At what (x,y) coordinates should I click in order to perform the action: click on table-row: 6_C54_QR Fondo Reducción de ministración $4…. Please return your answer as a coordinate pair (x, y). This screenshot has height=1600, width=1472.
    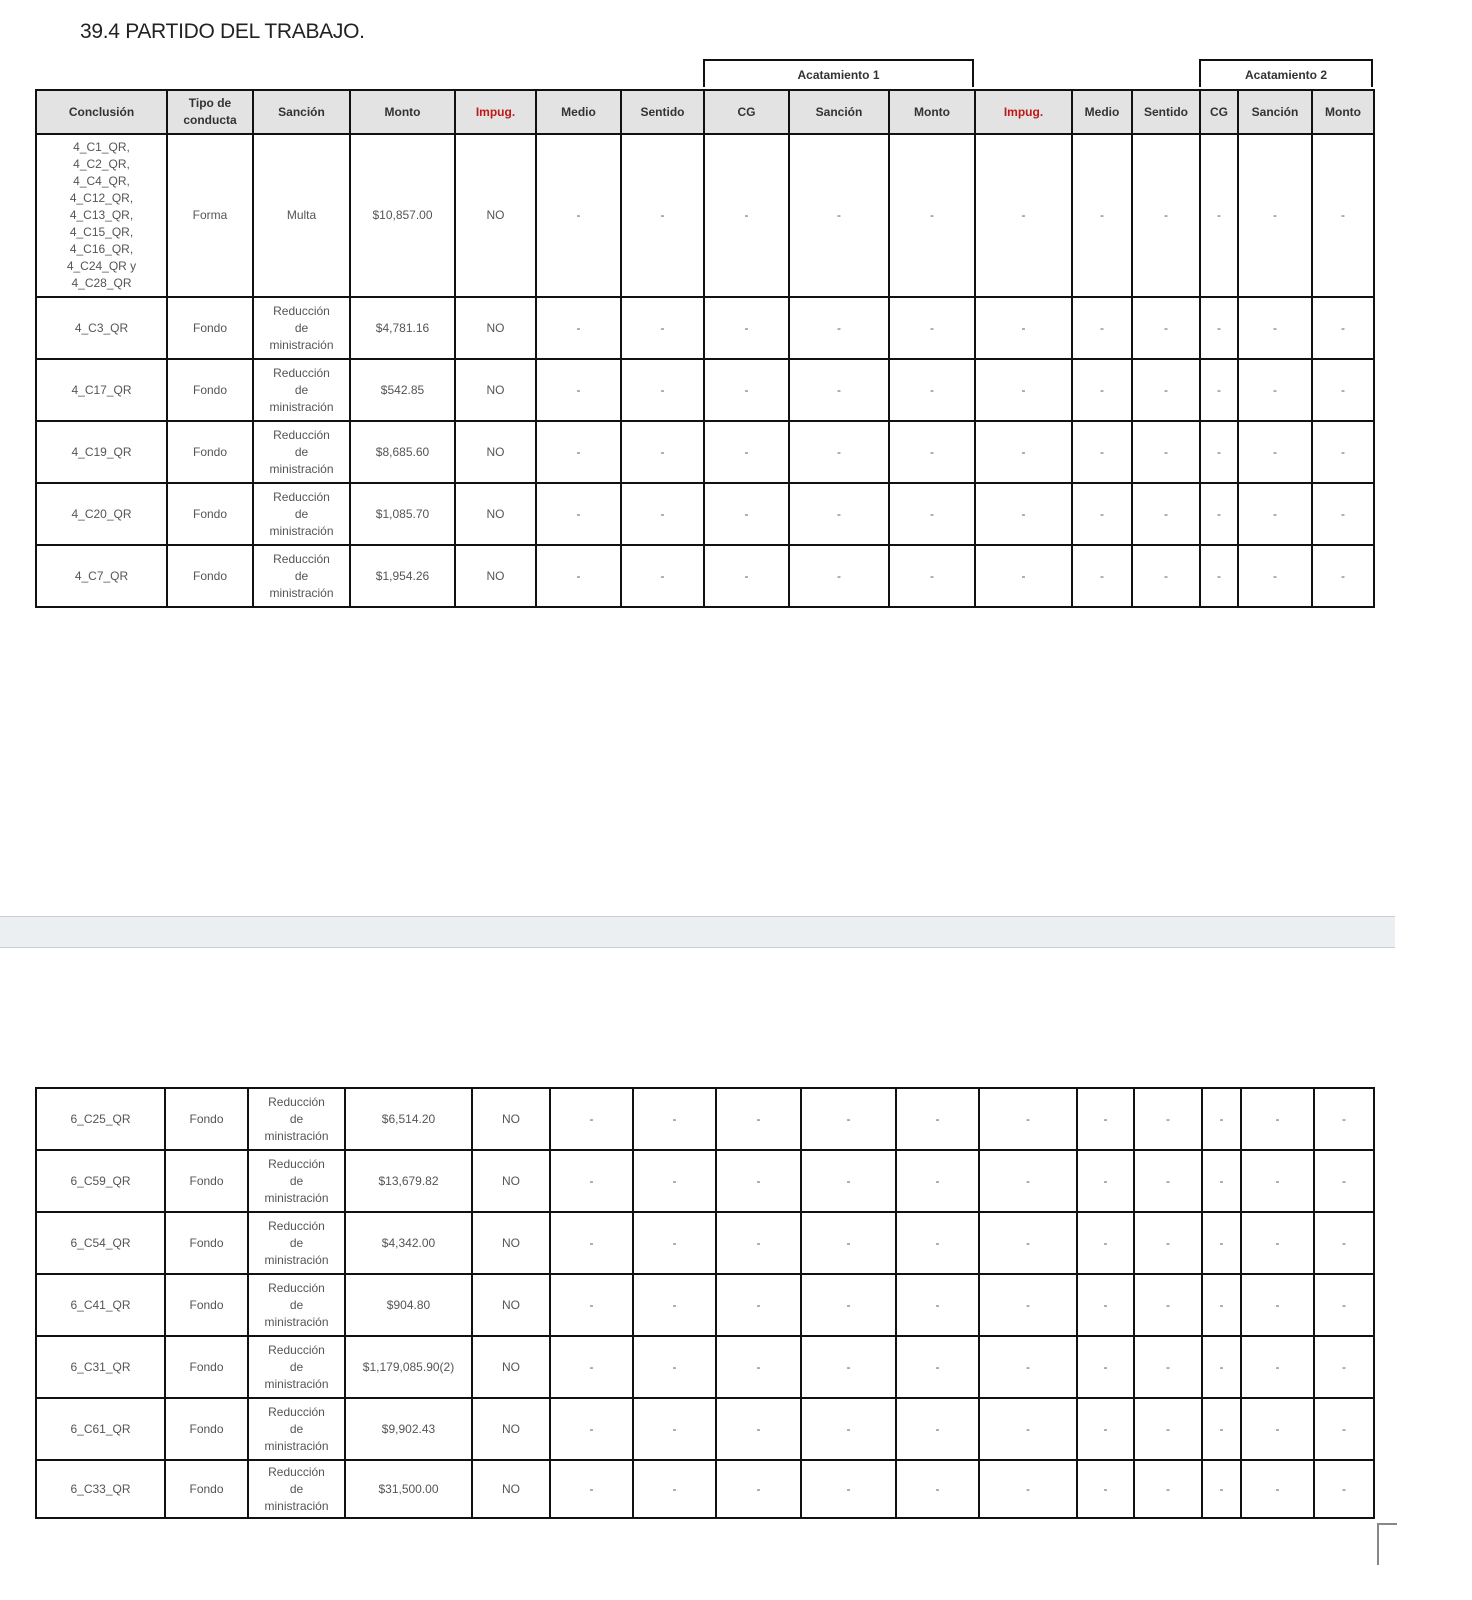
    Looking at the image, I should click on (705, 1243).